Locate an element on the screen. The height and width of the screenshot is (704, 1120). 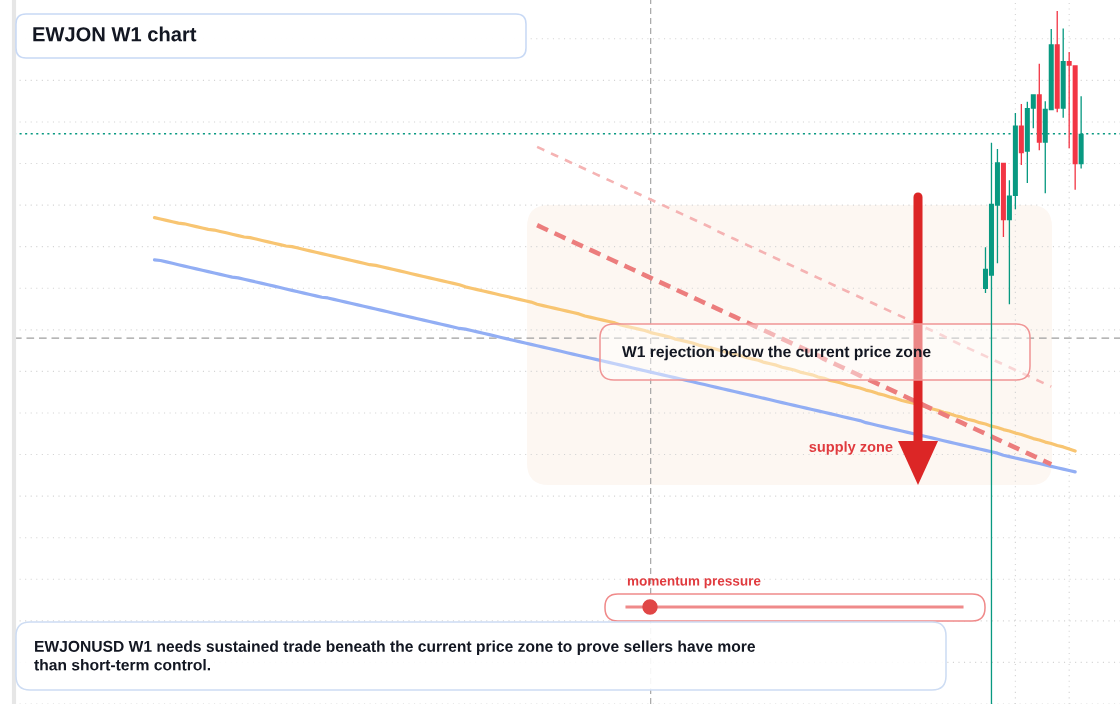
text: EWJON W1 chart is located at coordinates (115, 34).